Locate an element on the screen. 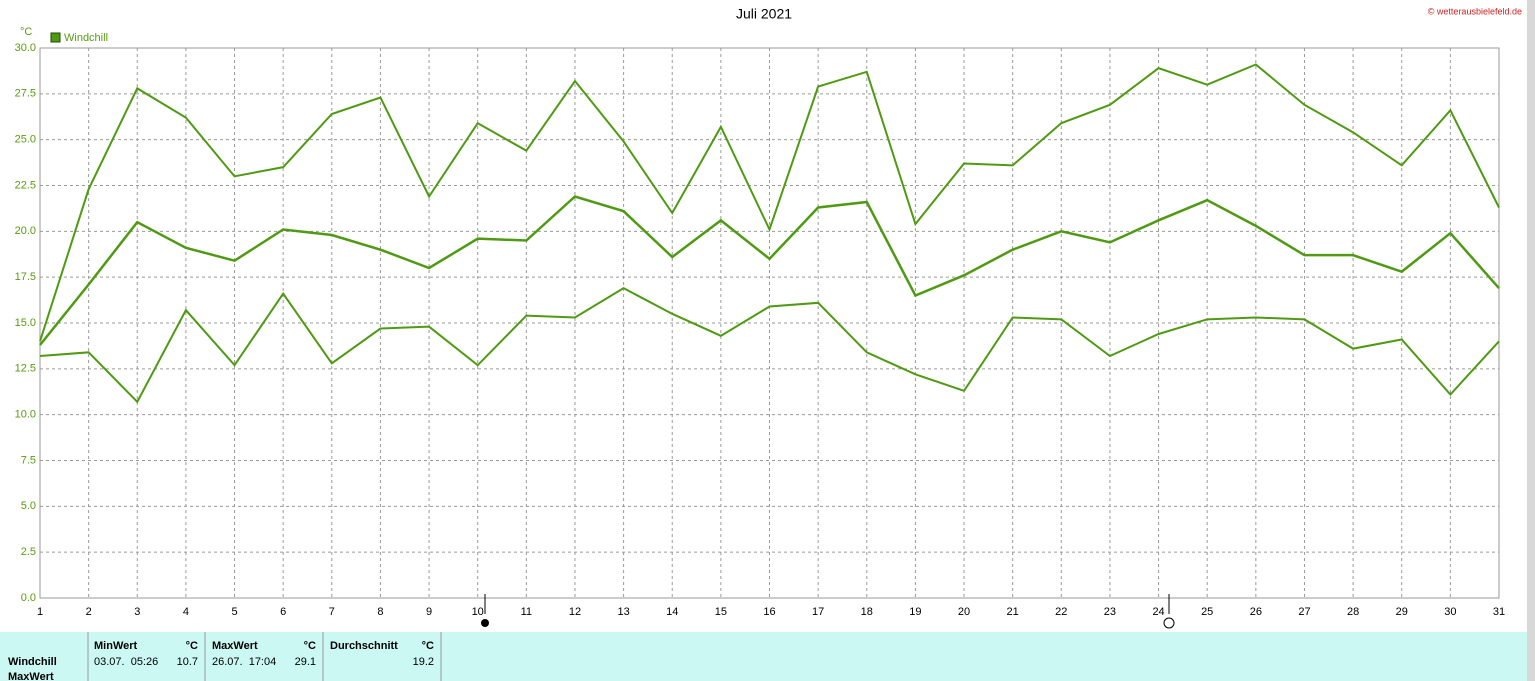 Image resolution: width=1535 pixels, height=681 pixels. y-tick-label: 22.5 is located at coordinates (25, 185).